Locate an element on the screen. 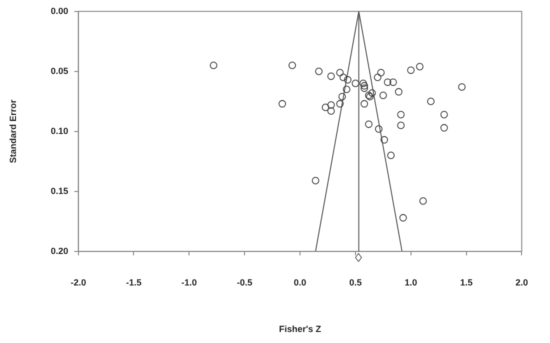 The height and width of the screenshot is (343, 550). y-tick-label: 0.15 is located at coordinates (59, 191).